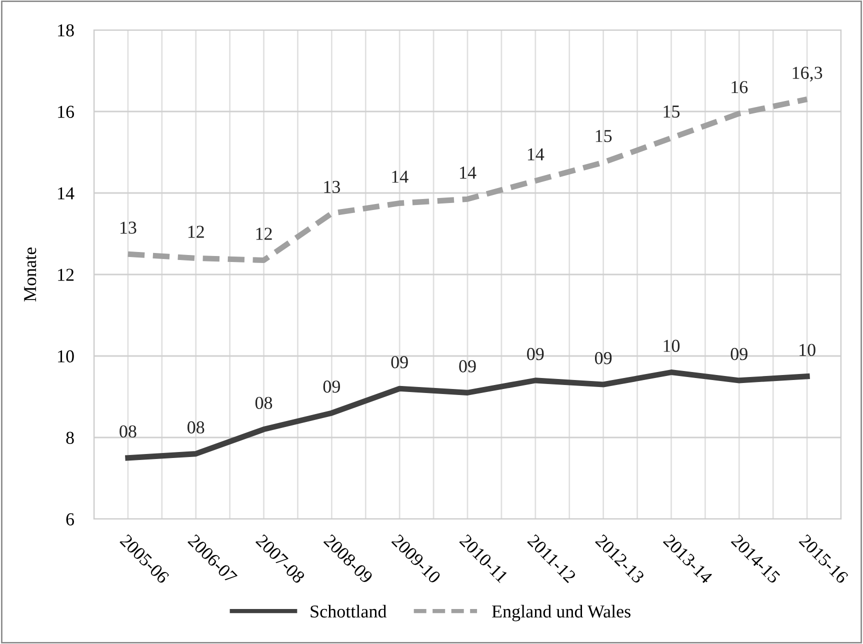 The width and height of the screenshot is (863, 644). What do you see at coordinates (66, 112) in the screenshot?
I see `y-tick-label: 16` at bounding box center [66, 112].